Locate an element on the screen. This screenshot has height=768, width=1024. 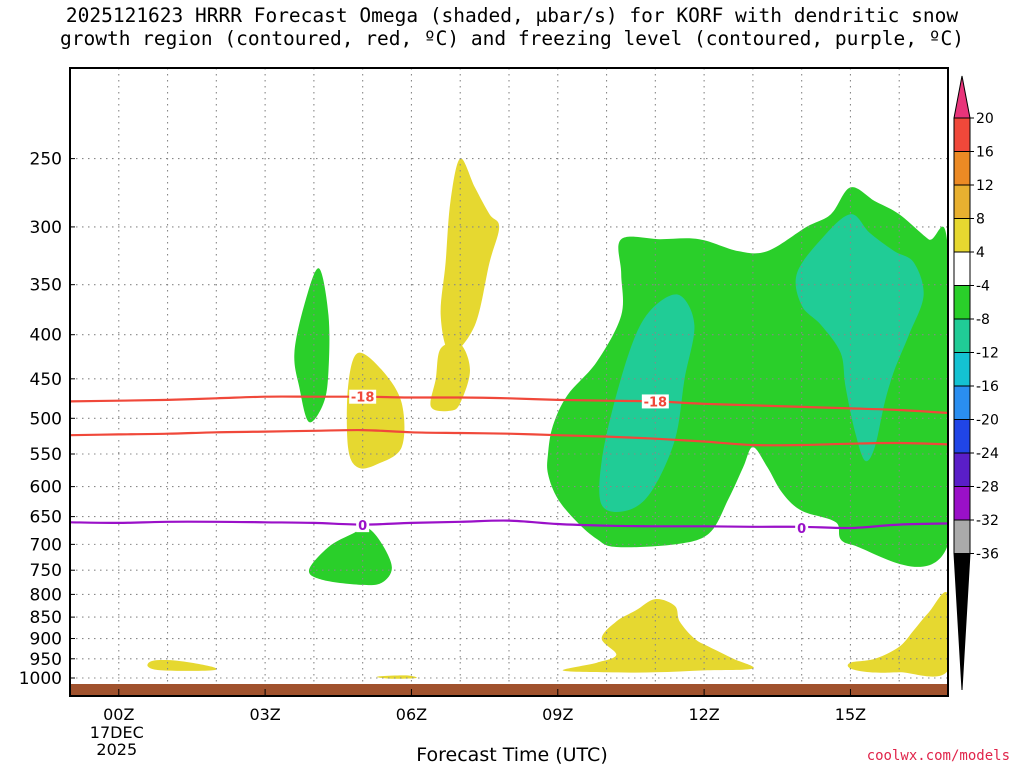
y-tick-450: 450 is located at coordinates (46, 380).